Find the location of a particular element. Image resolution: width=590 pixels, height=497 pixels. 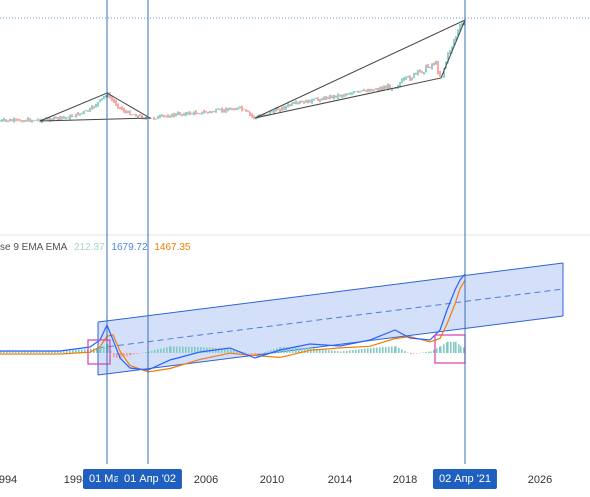

macd-legend: se 9 EMA EMA 212.37 1679.72 1467.35 is located at coordinates (97, 247).